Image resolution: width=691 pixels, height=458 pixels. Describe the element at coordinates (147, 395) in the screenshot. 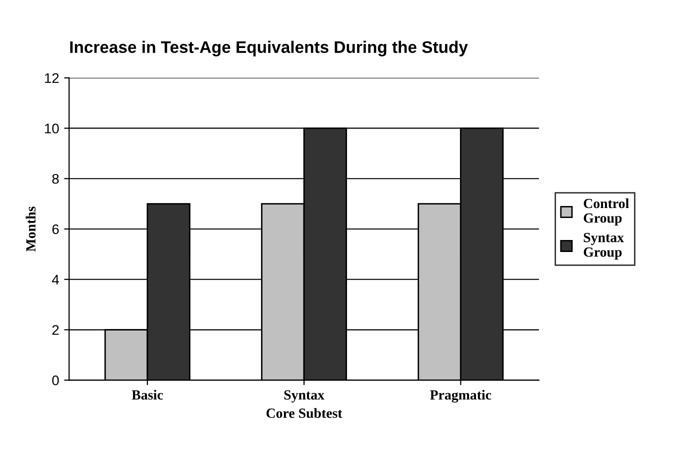

I see `x-tick-label: Basic` at that location.